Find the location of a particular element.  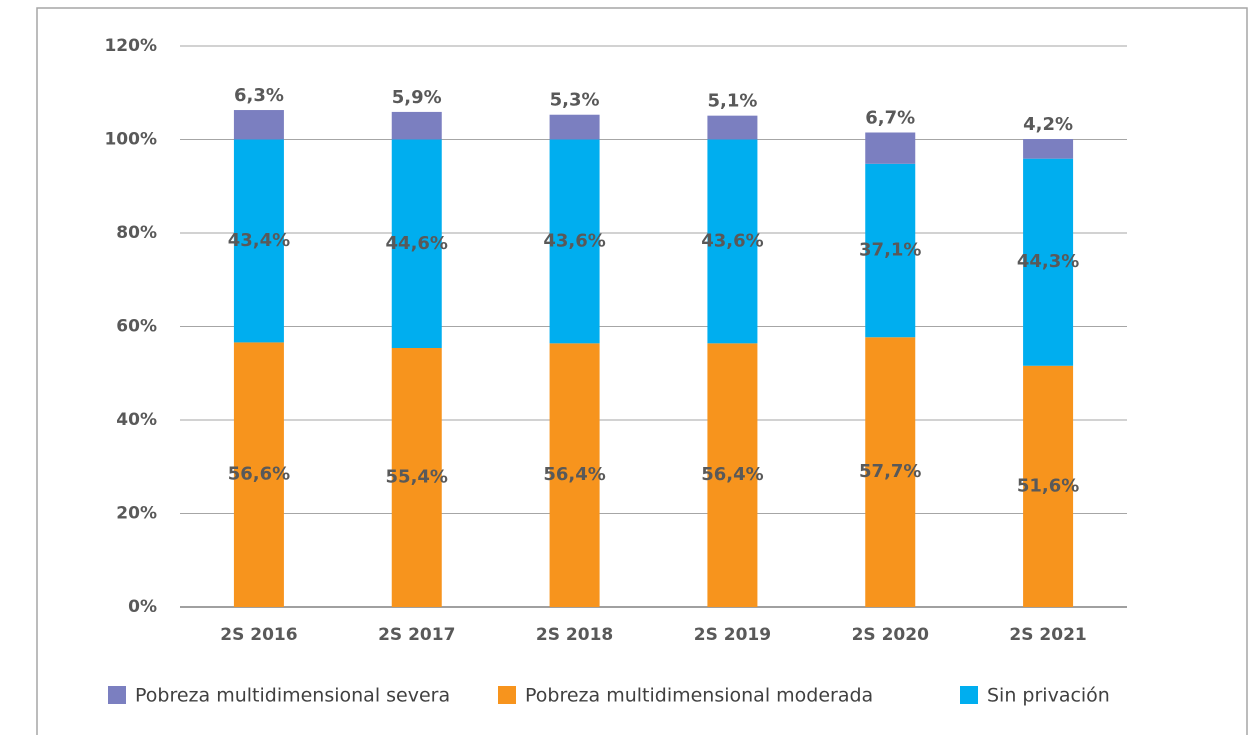

data-label: 6,7% is located at coordinates (890, 117).